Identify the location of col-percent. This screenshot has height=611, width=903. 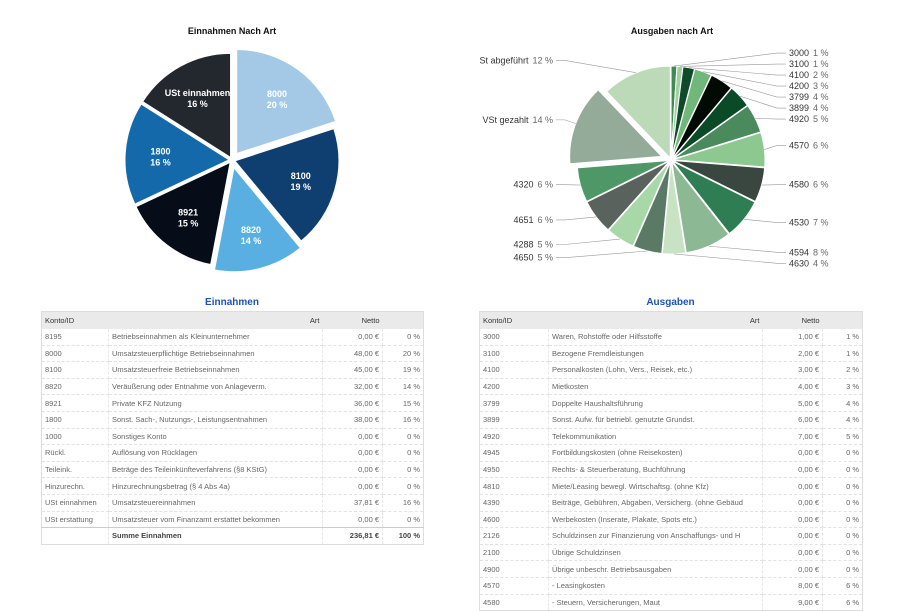
(403, 321).